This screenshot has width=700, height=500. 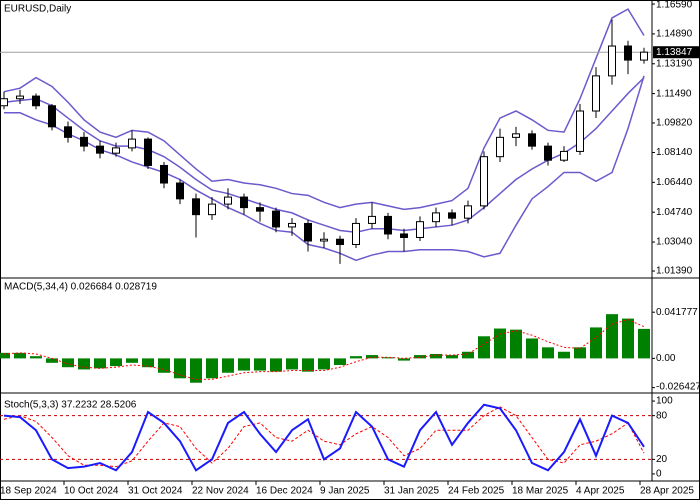 I want to click on y-tick-label: 1.06440, so click(x=674, y=182).